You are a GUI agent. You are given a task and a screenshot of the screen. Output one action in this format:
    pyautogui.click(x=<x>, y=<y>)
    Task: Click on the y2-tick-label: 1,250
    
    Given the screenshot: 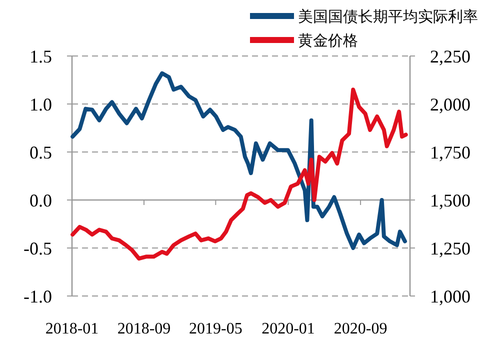 What is the action you would take?
    pyautogui.click(x=450, y=248)
    